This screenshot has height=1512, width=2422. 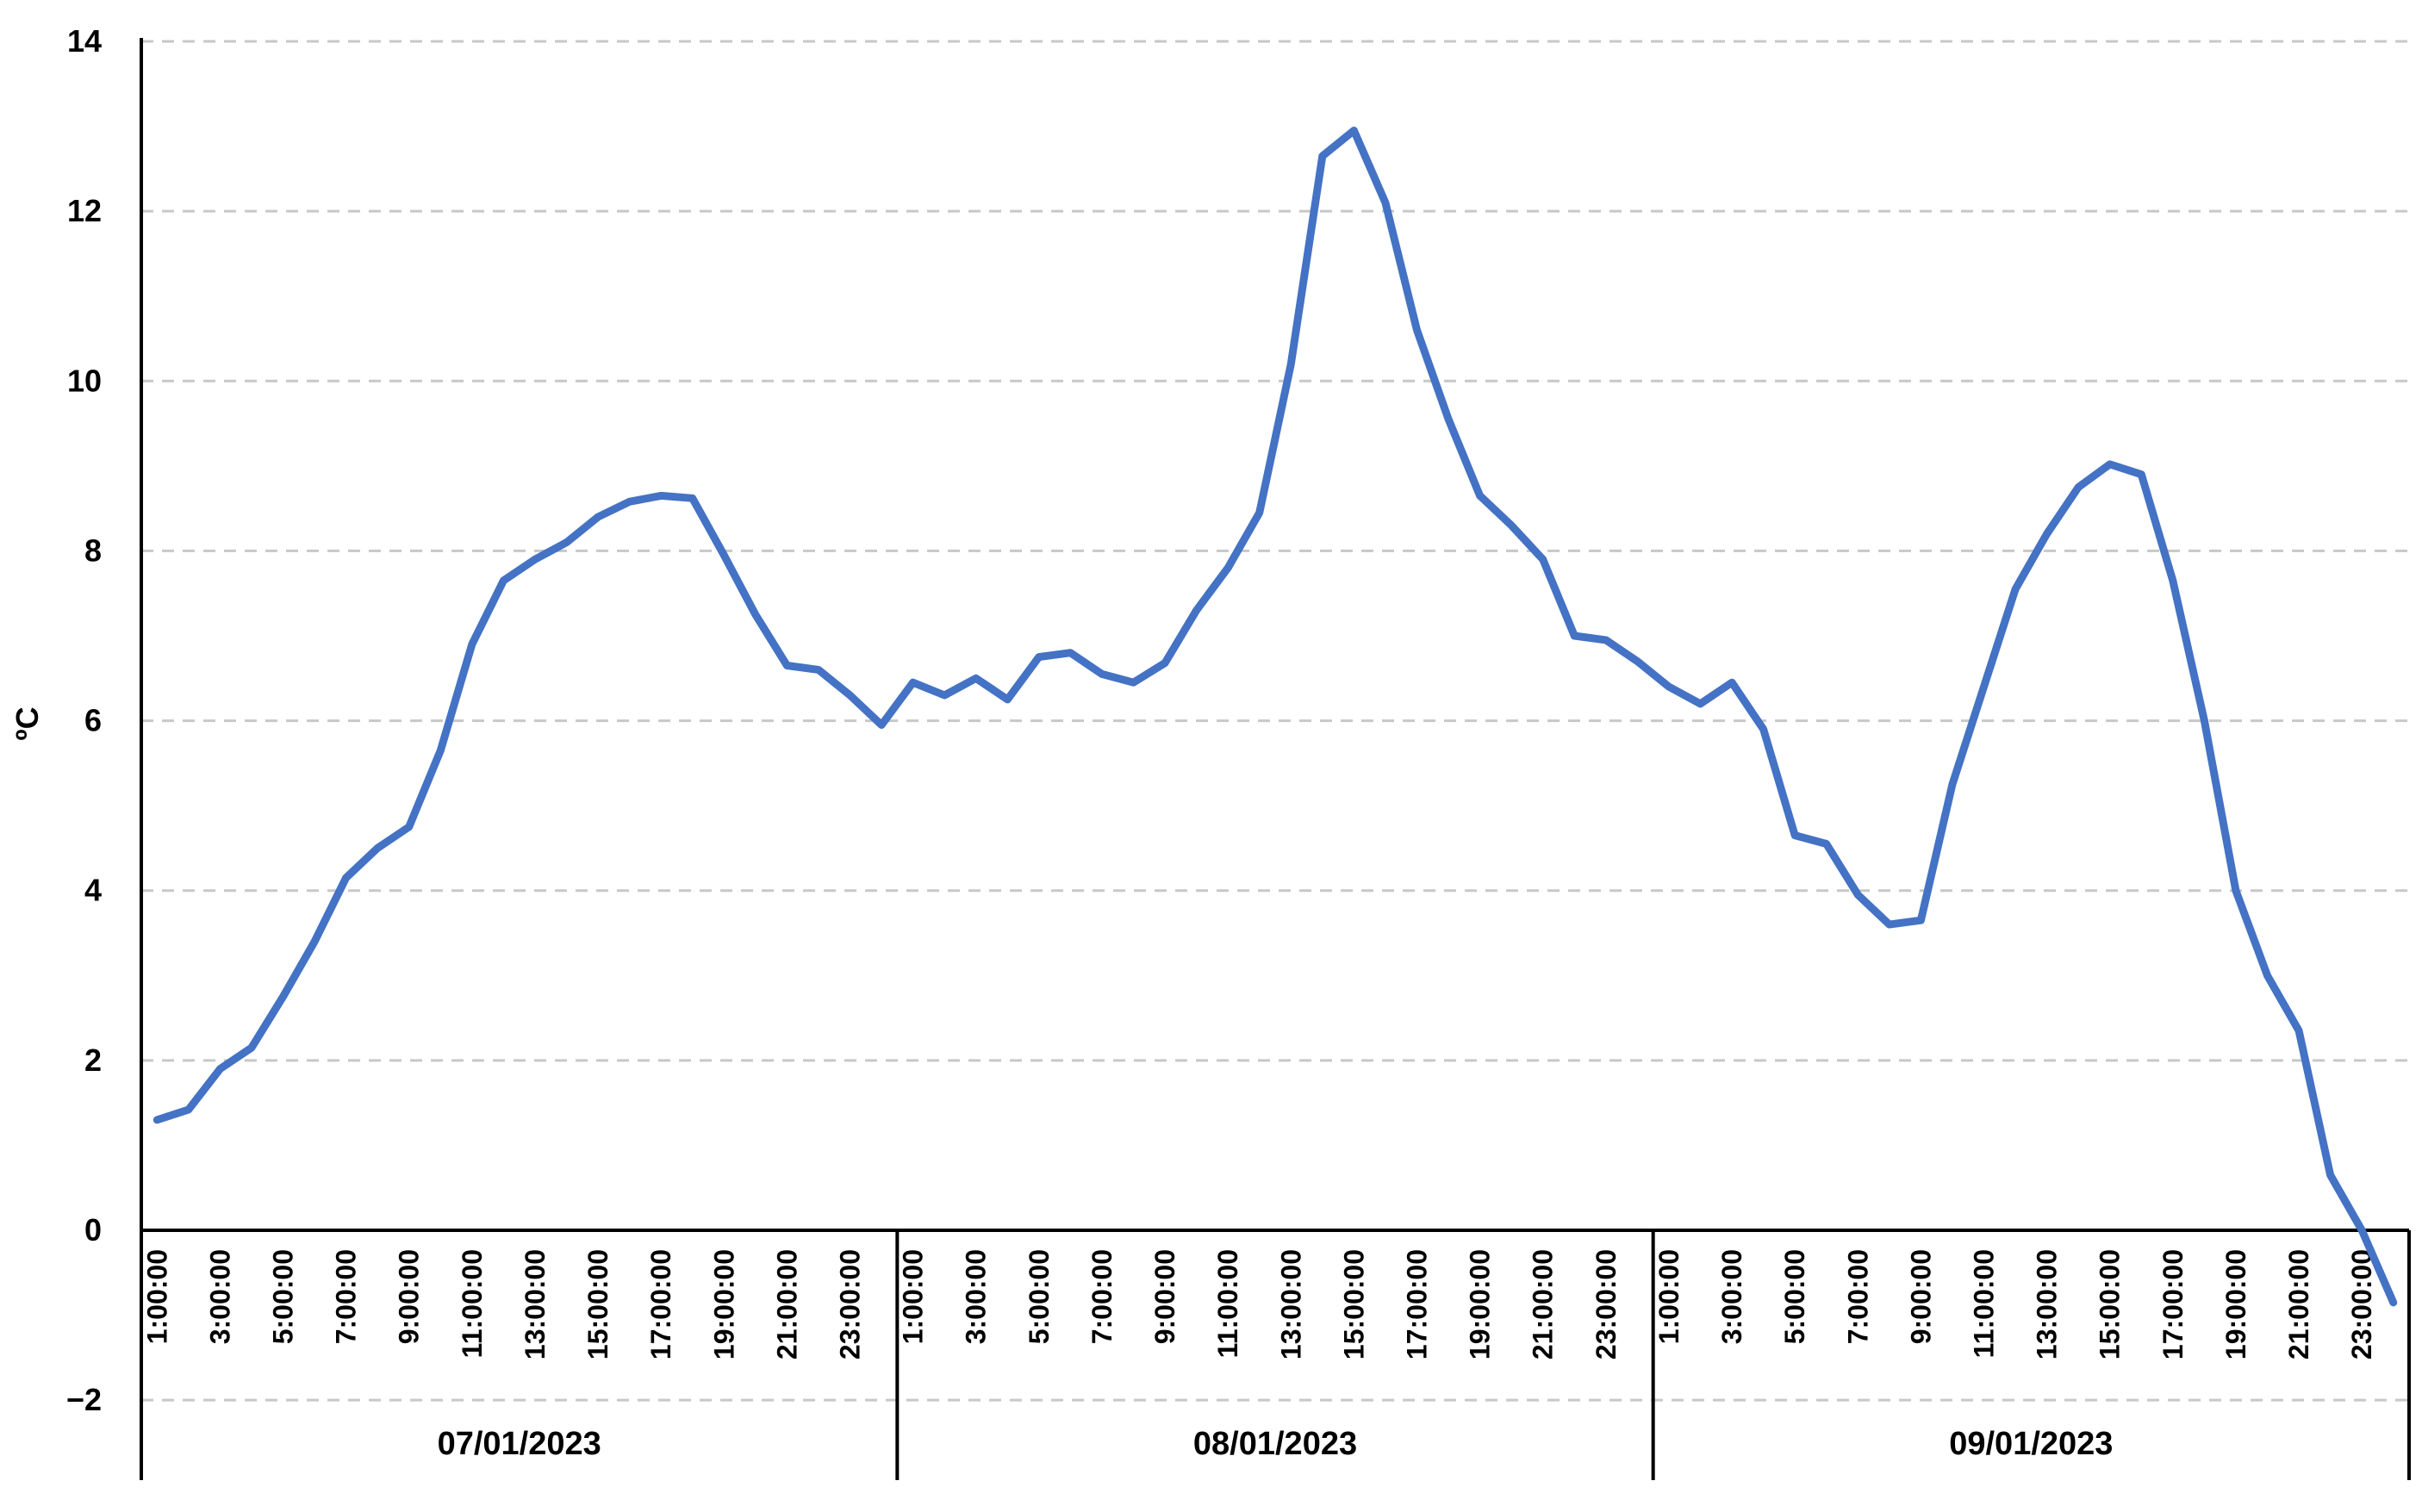 I want to click on y-axis-label: ºC, so click(x=27, y=723).